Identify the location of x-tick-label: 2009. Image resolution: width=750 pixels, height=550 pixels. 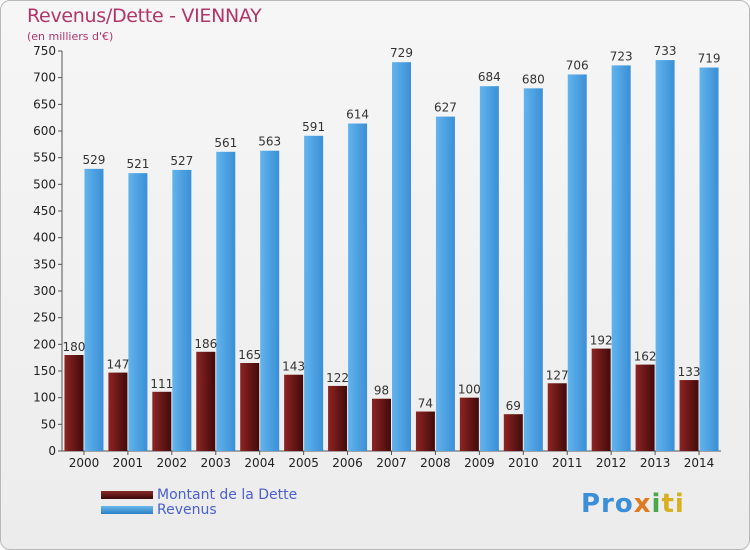
(479, 463).